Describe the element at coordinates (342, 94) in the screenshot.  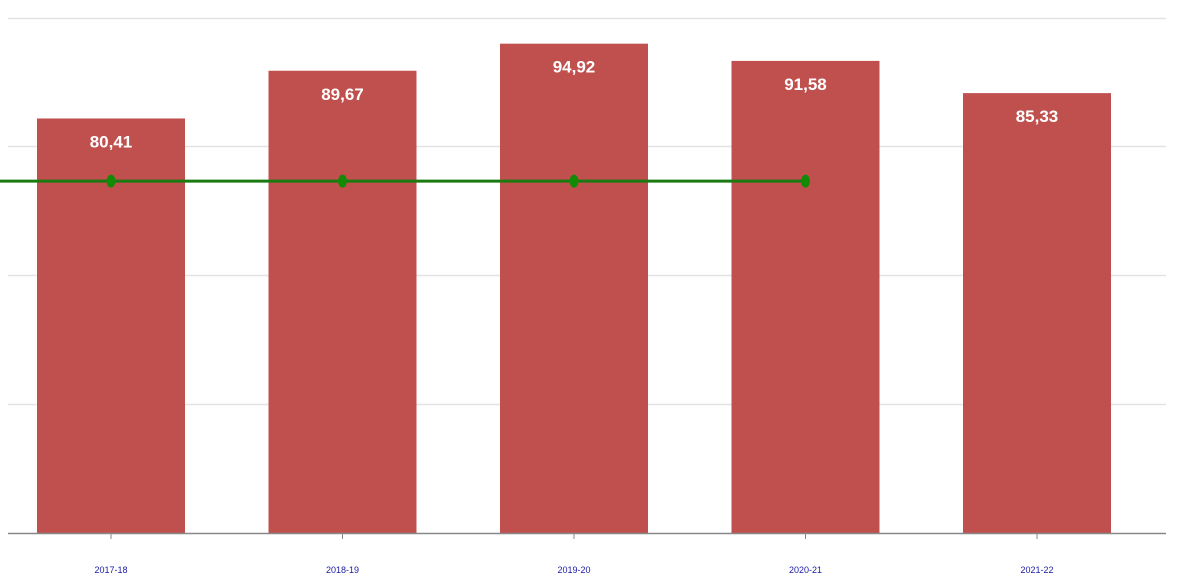
I see `bar-value-label: 89,67` at that location.